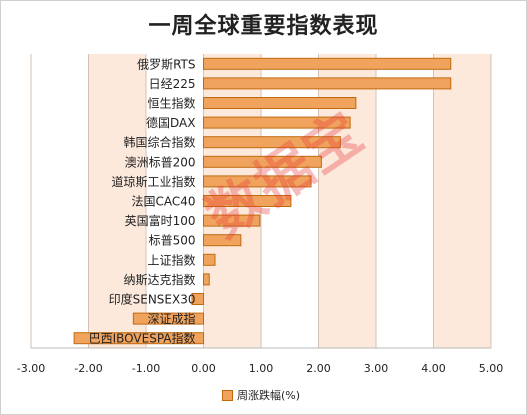  I want to click on category-label: 印度SENSEX30, so click(152, 299).